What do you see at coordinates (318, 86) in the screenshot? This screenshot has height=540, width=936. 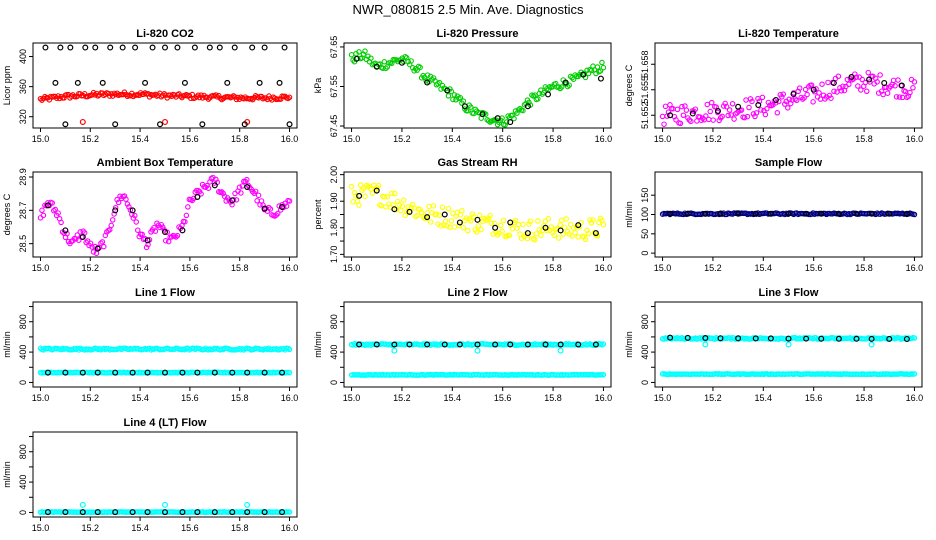 I see `y-axis-label: kPa` at bounding box center [318, 86].